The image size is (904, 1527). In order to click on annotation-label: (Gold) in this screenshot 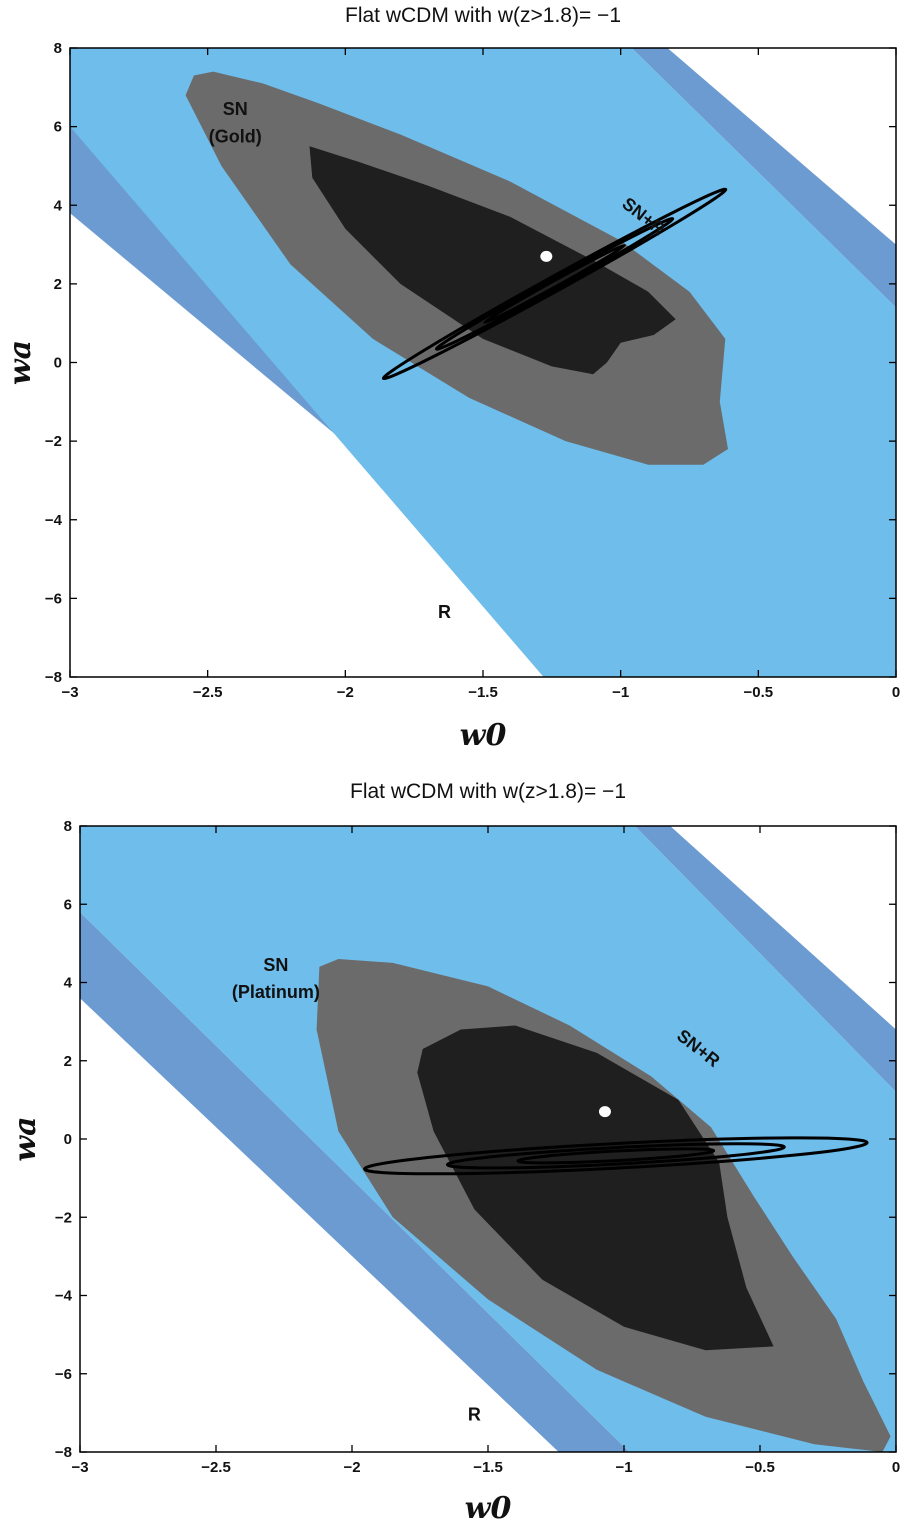, I will do `click(235, 136)`.